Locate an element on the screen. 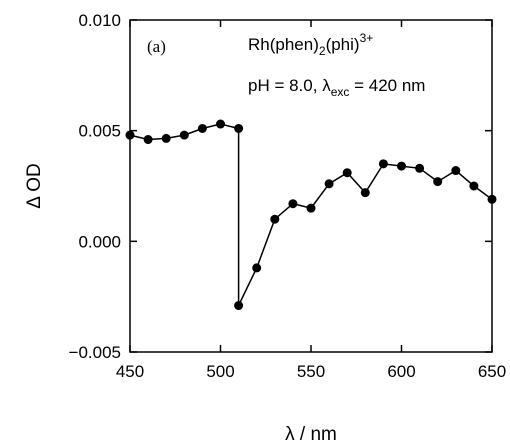  x-tick-label: 500 is located at coordinates (220, 371).